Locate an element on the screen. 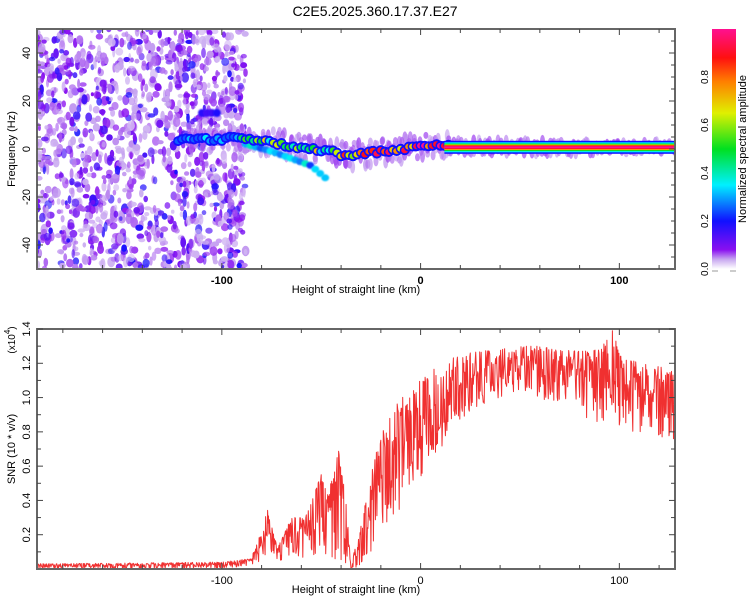 Image resolution: width=750 pixels, height=600 pixels. snr-xtick-label: -100 is located at coordinates (222, 581).